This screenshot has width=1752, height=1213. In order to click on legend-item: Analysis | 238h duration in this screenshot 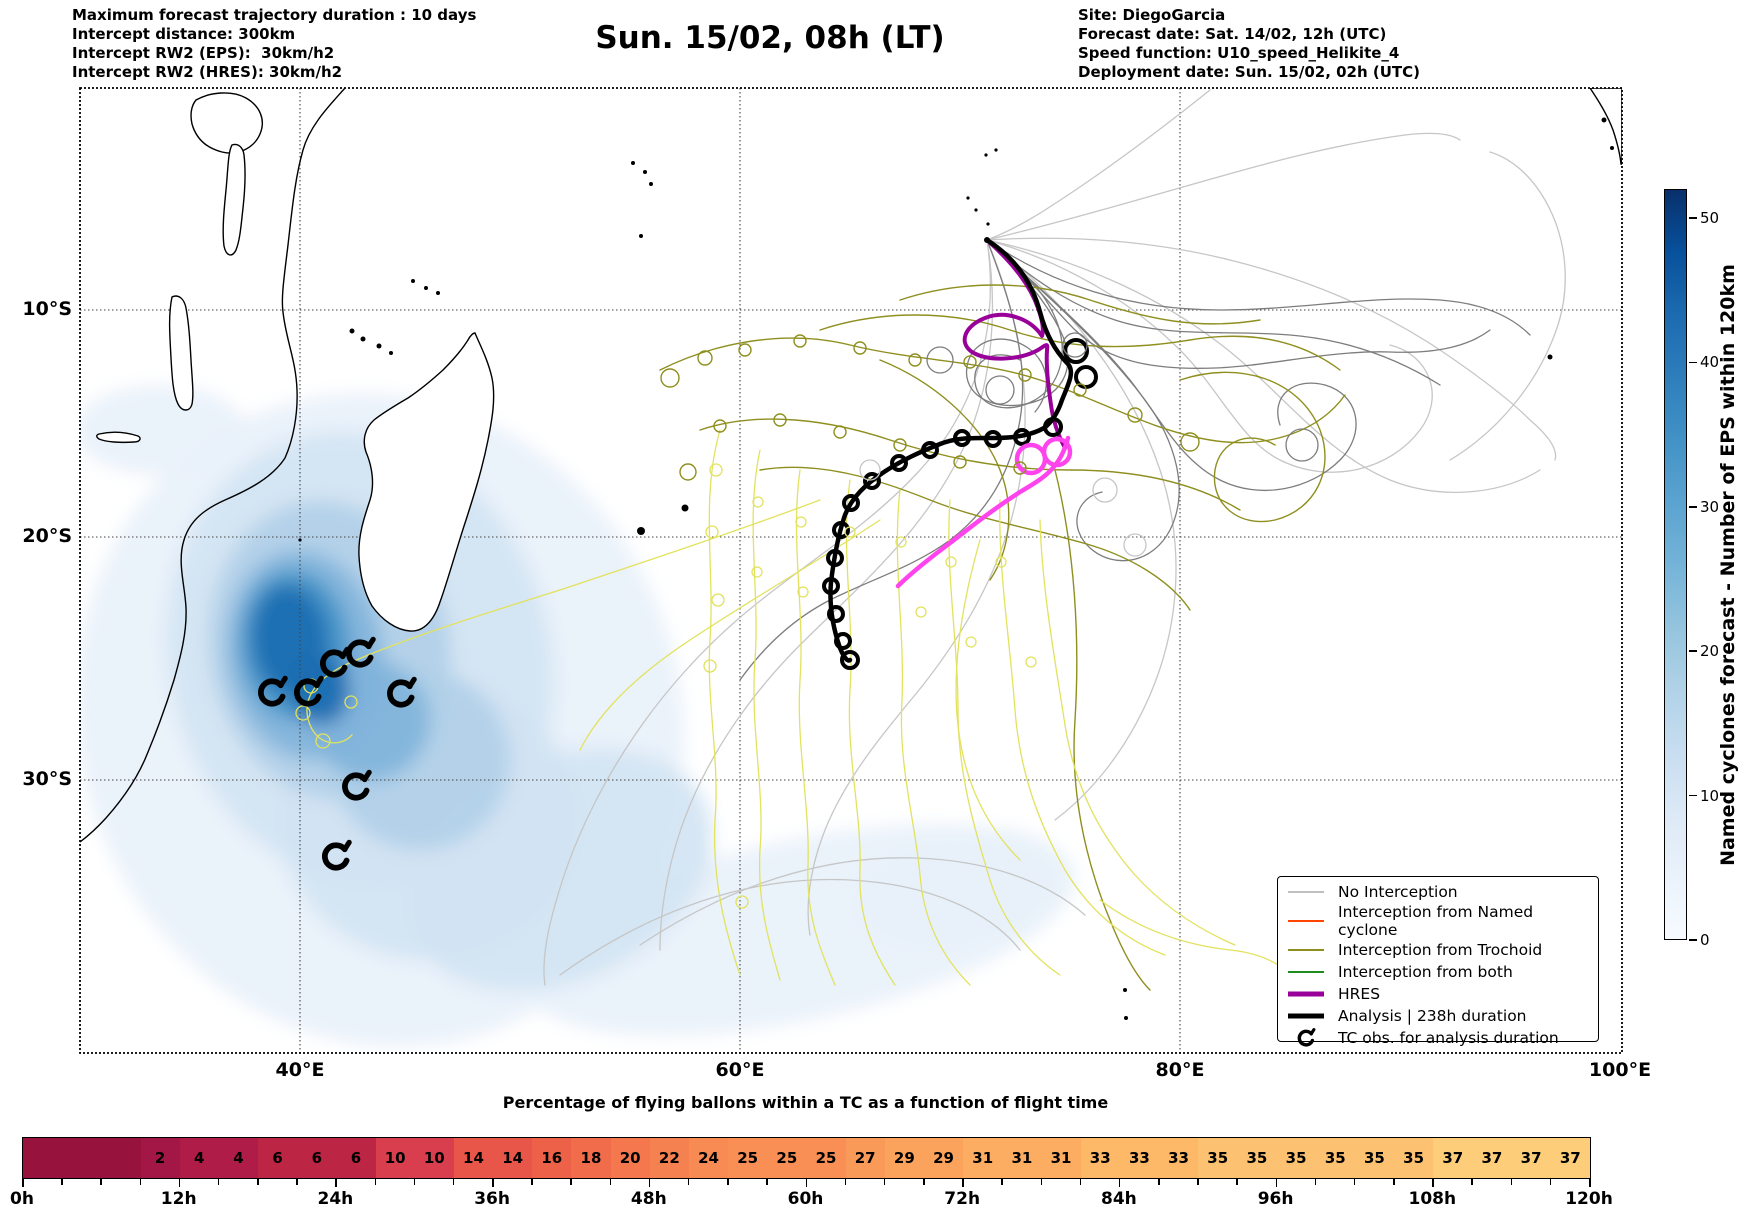, I will do `click(1438, 1016)`.